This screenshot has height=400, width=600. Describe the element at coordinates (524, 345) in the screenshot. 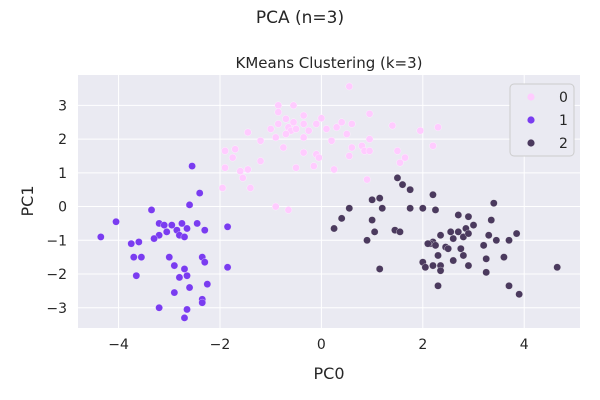

I see `x-tick-label: 4` at that location.